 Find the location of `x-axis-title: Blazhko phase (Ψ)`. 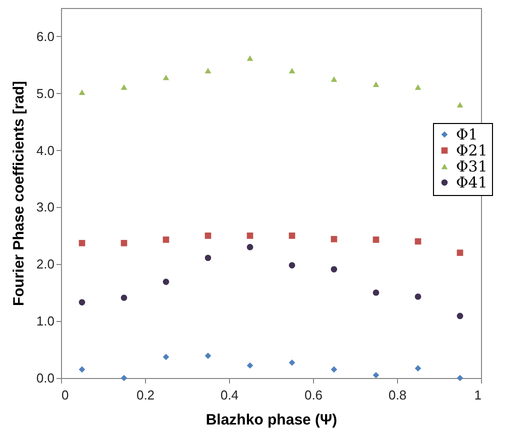

x-axis-title: Blazhko phase (Ψ) is located at coordinates (272, 420).